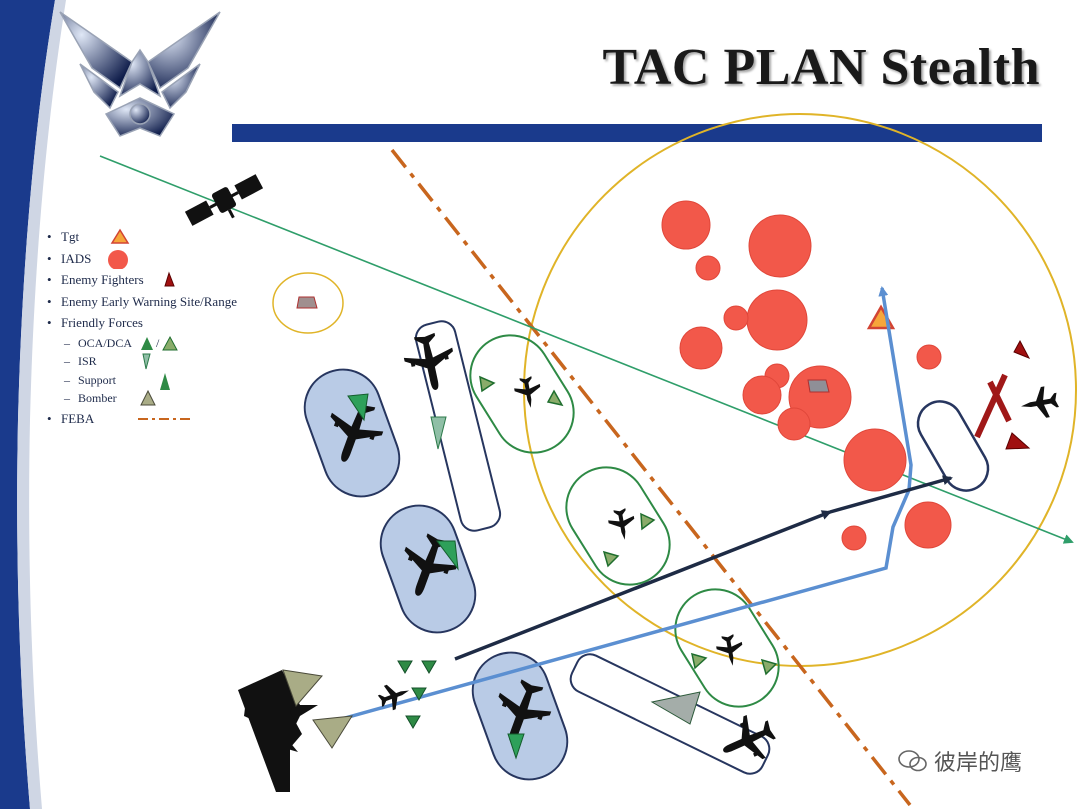 The width and height of the screenshot is (1080, 809). Describe the element at coordinates (184, 280) in the screenshot. I see `legend-item-enemy-fighters: • Enemy Fighters` at that location.